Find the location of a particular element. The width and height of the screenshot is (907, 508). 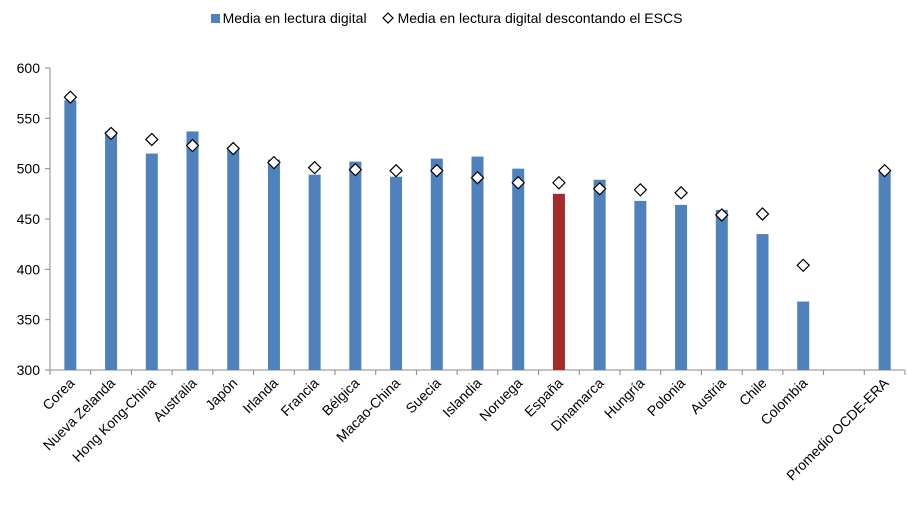

legend-bar-swatch is located at coordinates (215, 18).